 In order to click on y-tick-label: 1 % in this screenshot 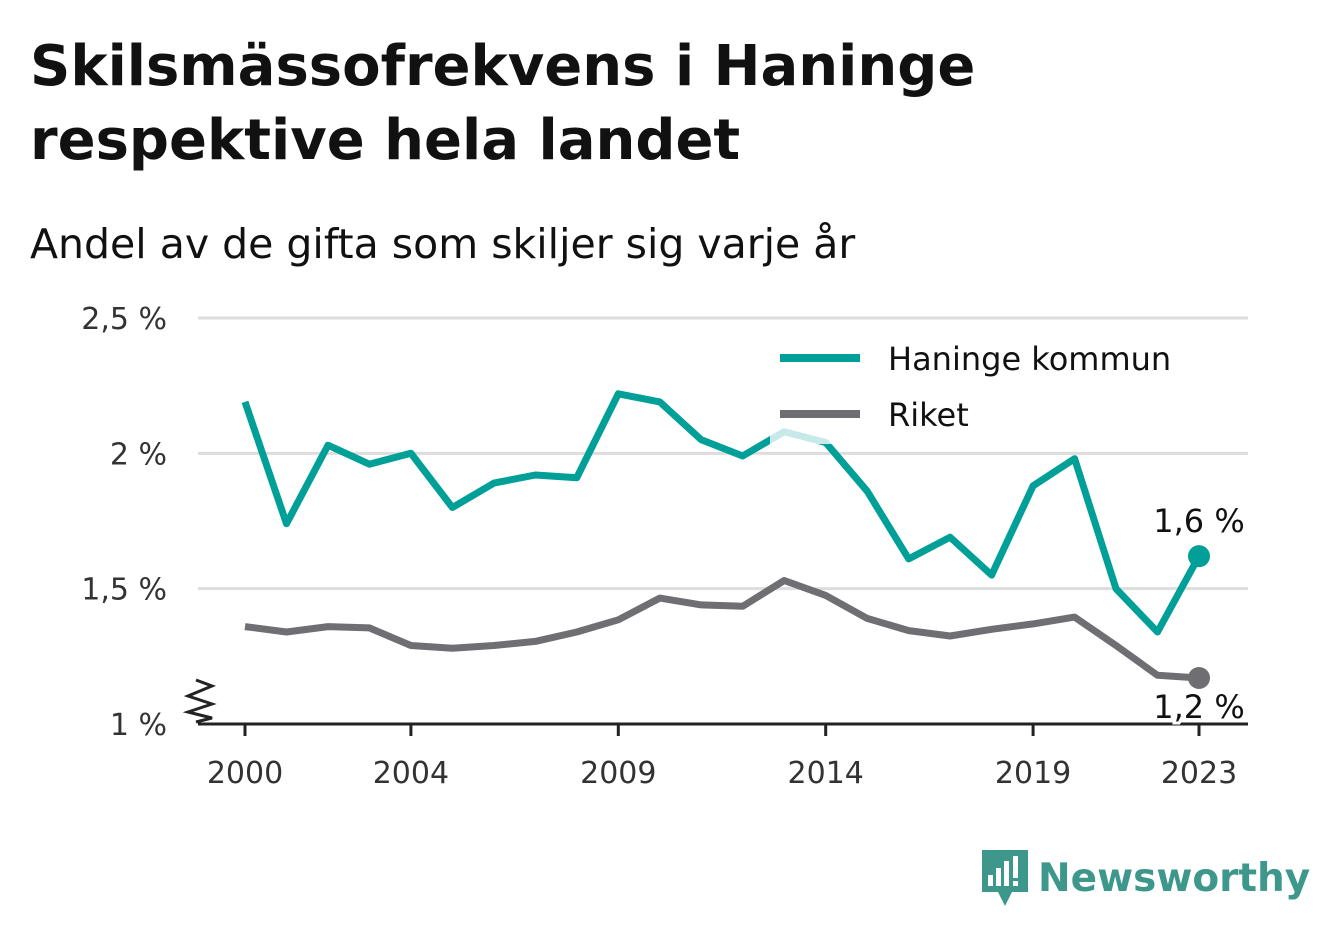, I will do `click(138, 725)`.